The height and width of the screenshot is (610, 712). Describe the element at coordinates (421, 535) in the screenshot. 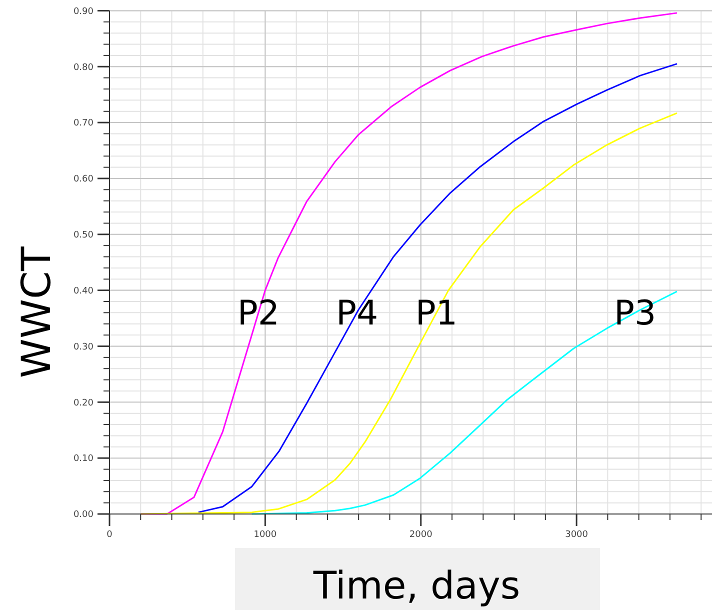

I see `x-tick-label: 2000` at that location.